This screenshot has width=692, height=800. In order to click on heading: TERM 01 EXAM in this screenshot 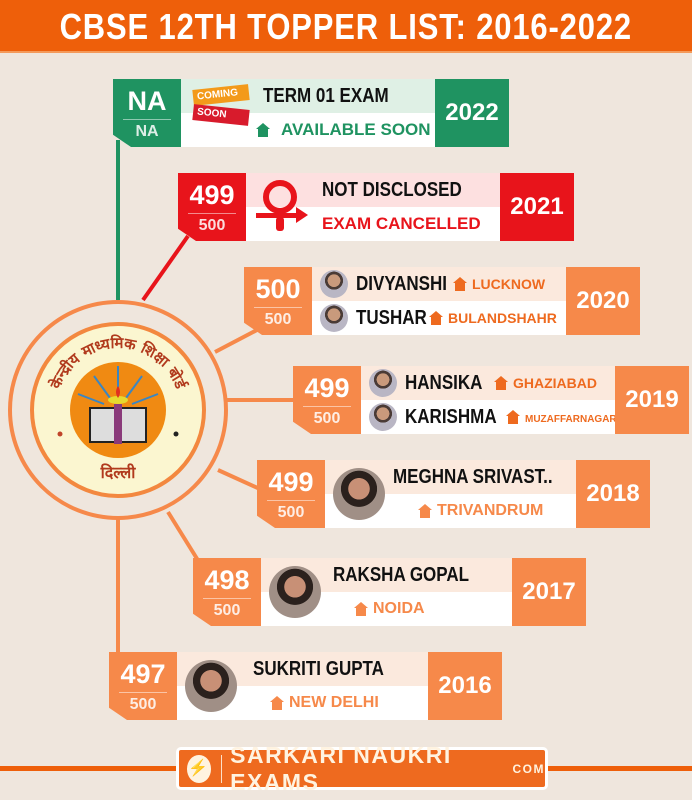, I will do `click(326, 95)`.